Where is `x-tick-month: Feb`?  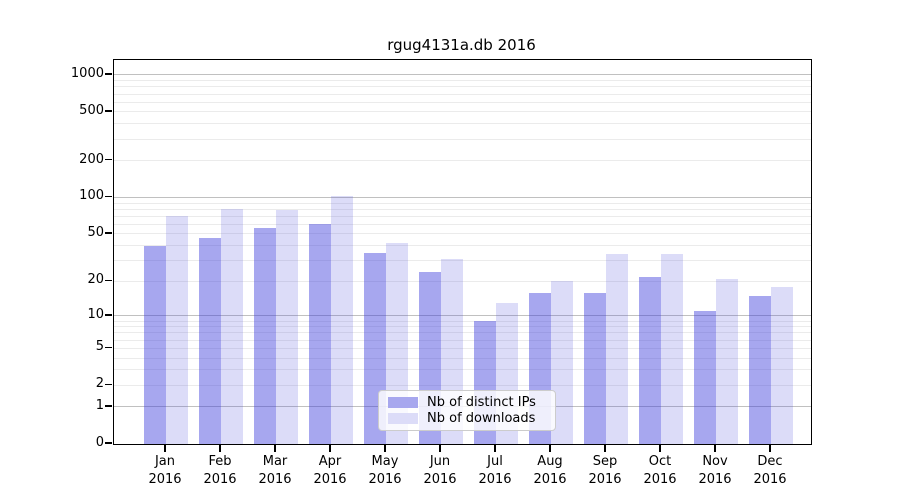
x-tick-month: Feb is located at coordinates (220, 461).